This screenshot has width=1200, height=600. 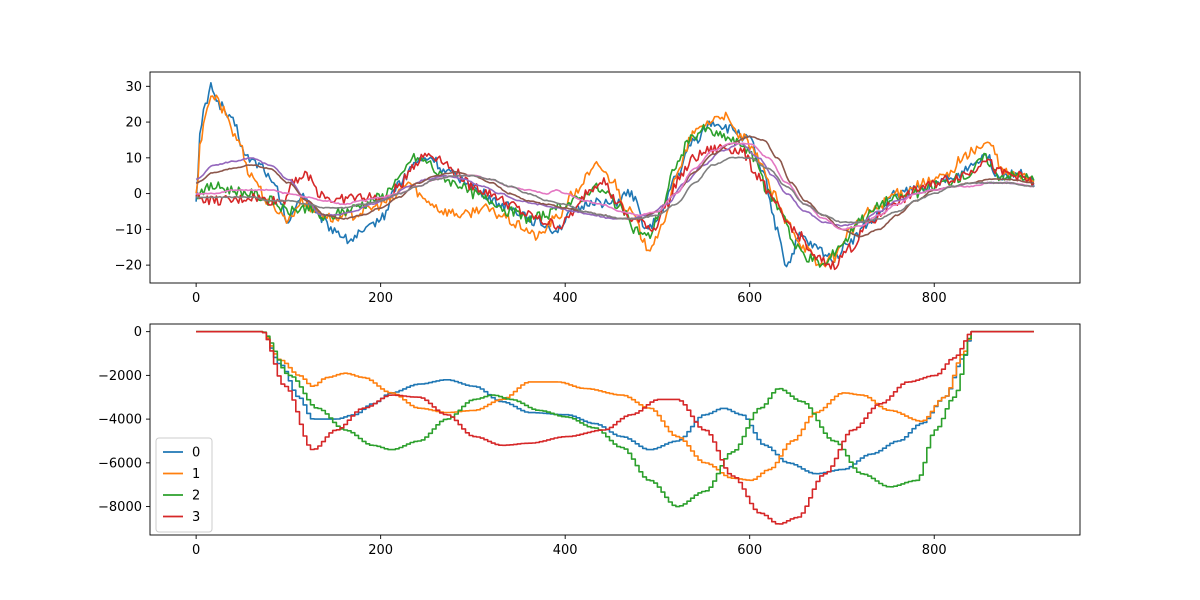 I want to click on y-tick-label: −20, so click(x=128, y=266).